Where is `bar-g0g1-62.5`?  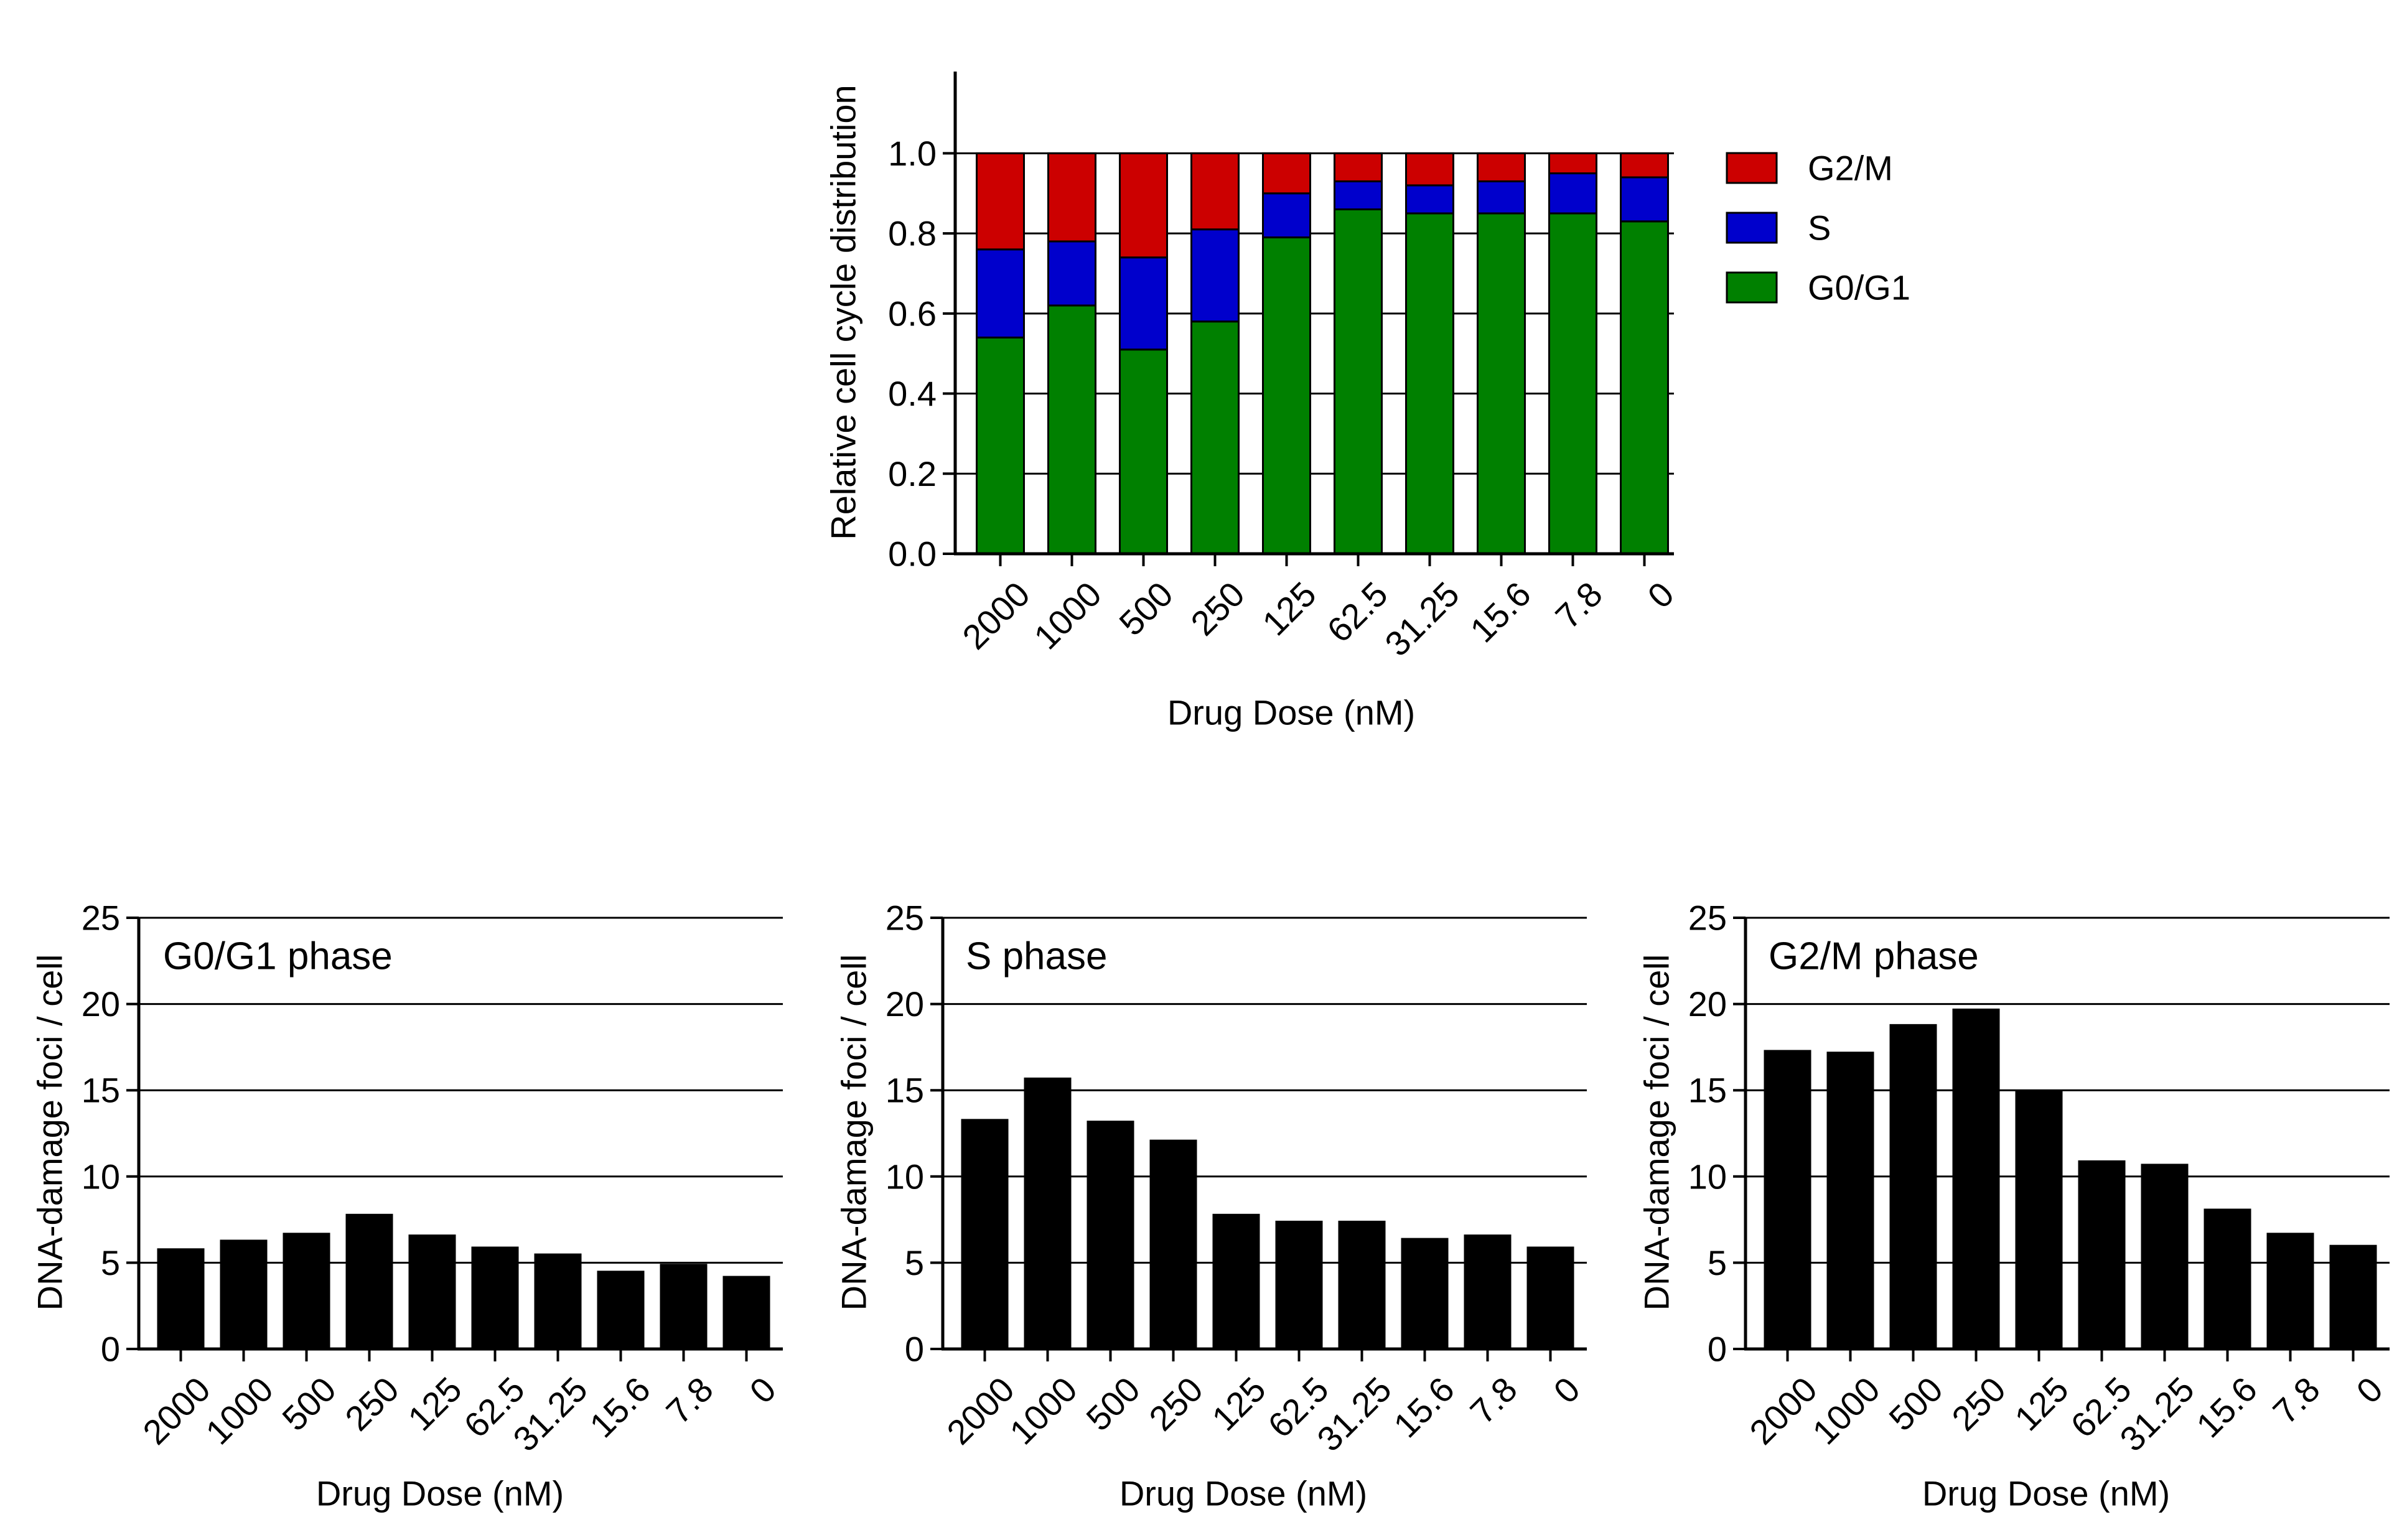 bar-g0g1-62.5 is located at coordinates (1358, 381).